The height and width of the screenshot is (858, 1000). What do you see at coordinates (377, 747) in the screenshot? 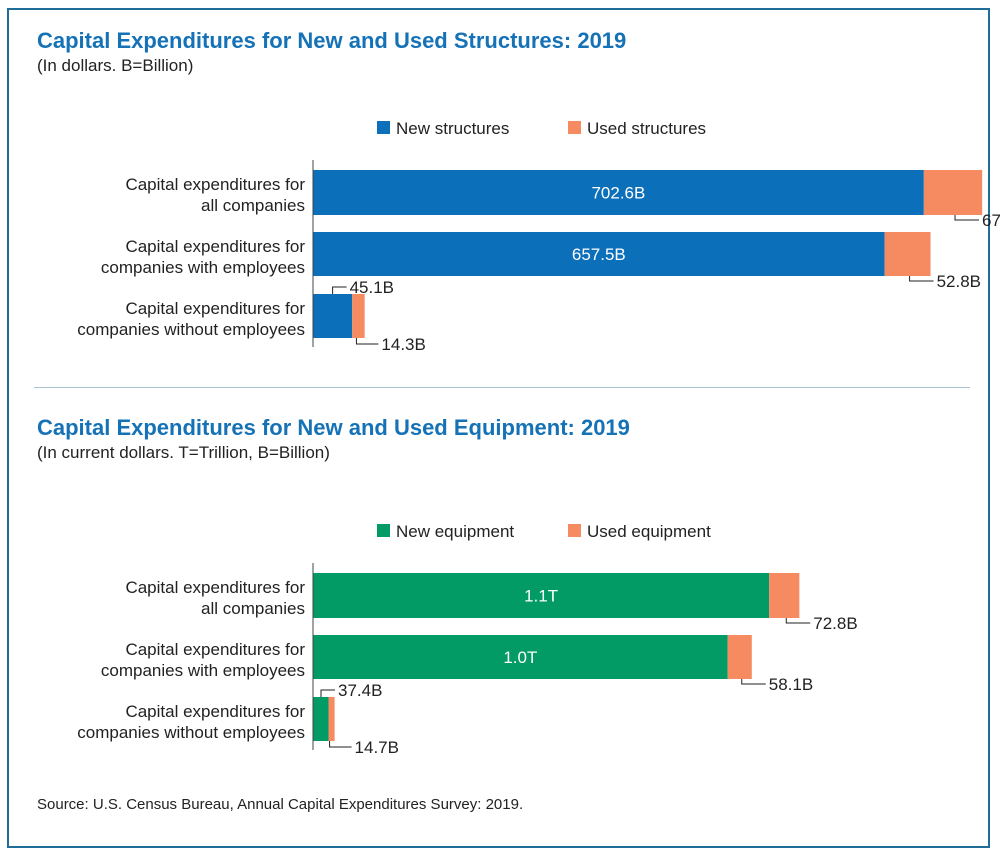
I see `data-label-used: 14.7B` at bounding box center [377, 747].